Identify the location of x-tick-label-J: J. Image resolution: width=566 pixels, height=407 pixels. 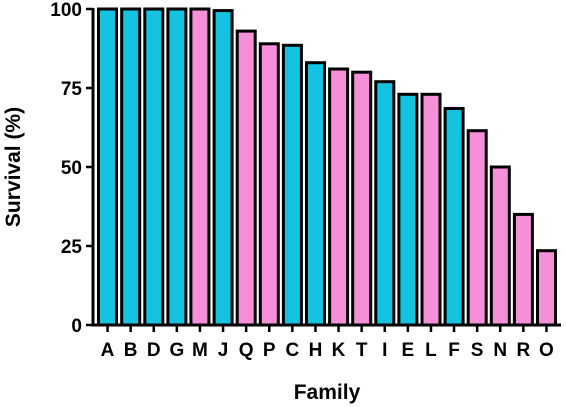
(223, 350).